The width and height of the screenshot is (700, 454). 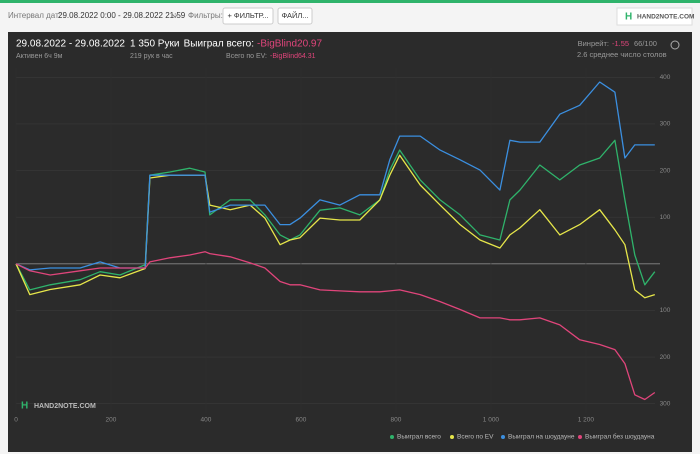 I want to click on filters-label: Фильтры:, so click(x=205, y=15).